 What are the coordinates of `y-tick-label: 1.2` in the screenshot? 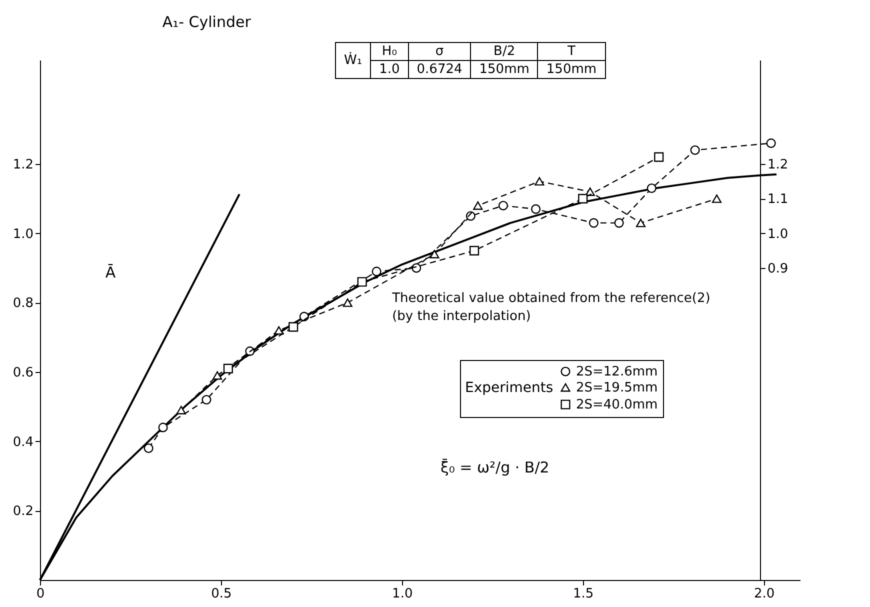 It's located at (23, 165).